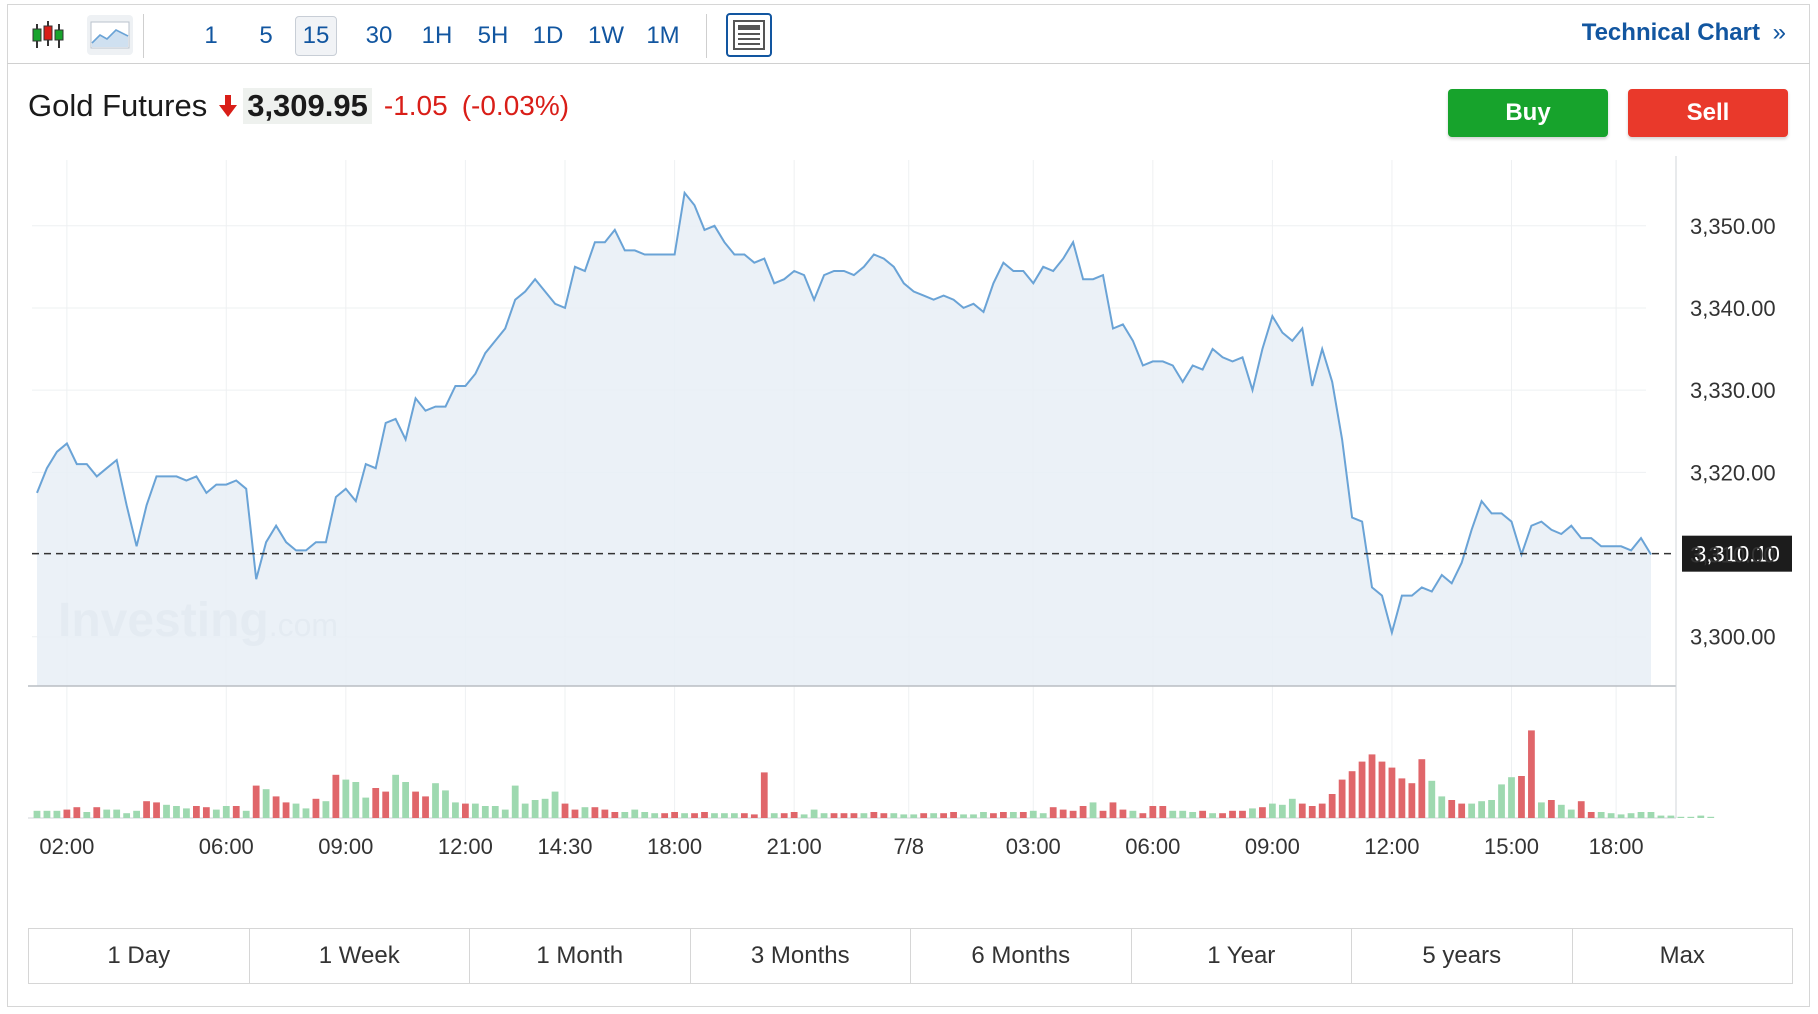 The image size is (1818, 1014). Describe the element at coordinates (1682, 956) in the screenshot. I see `range-max: Max` at that location.